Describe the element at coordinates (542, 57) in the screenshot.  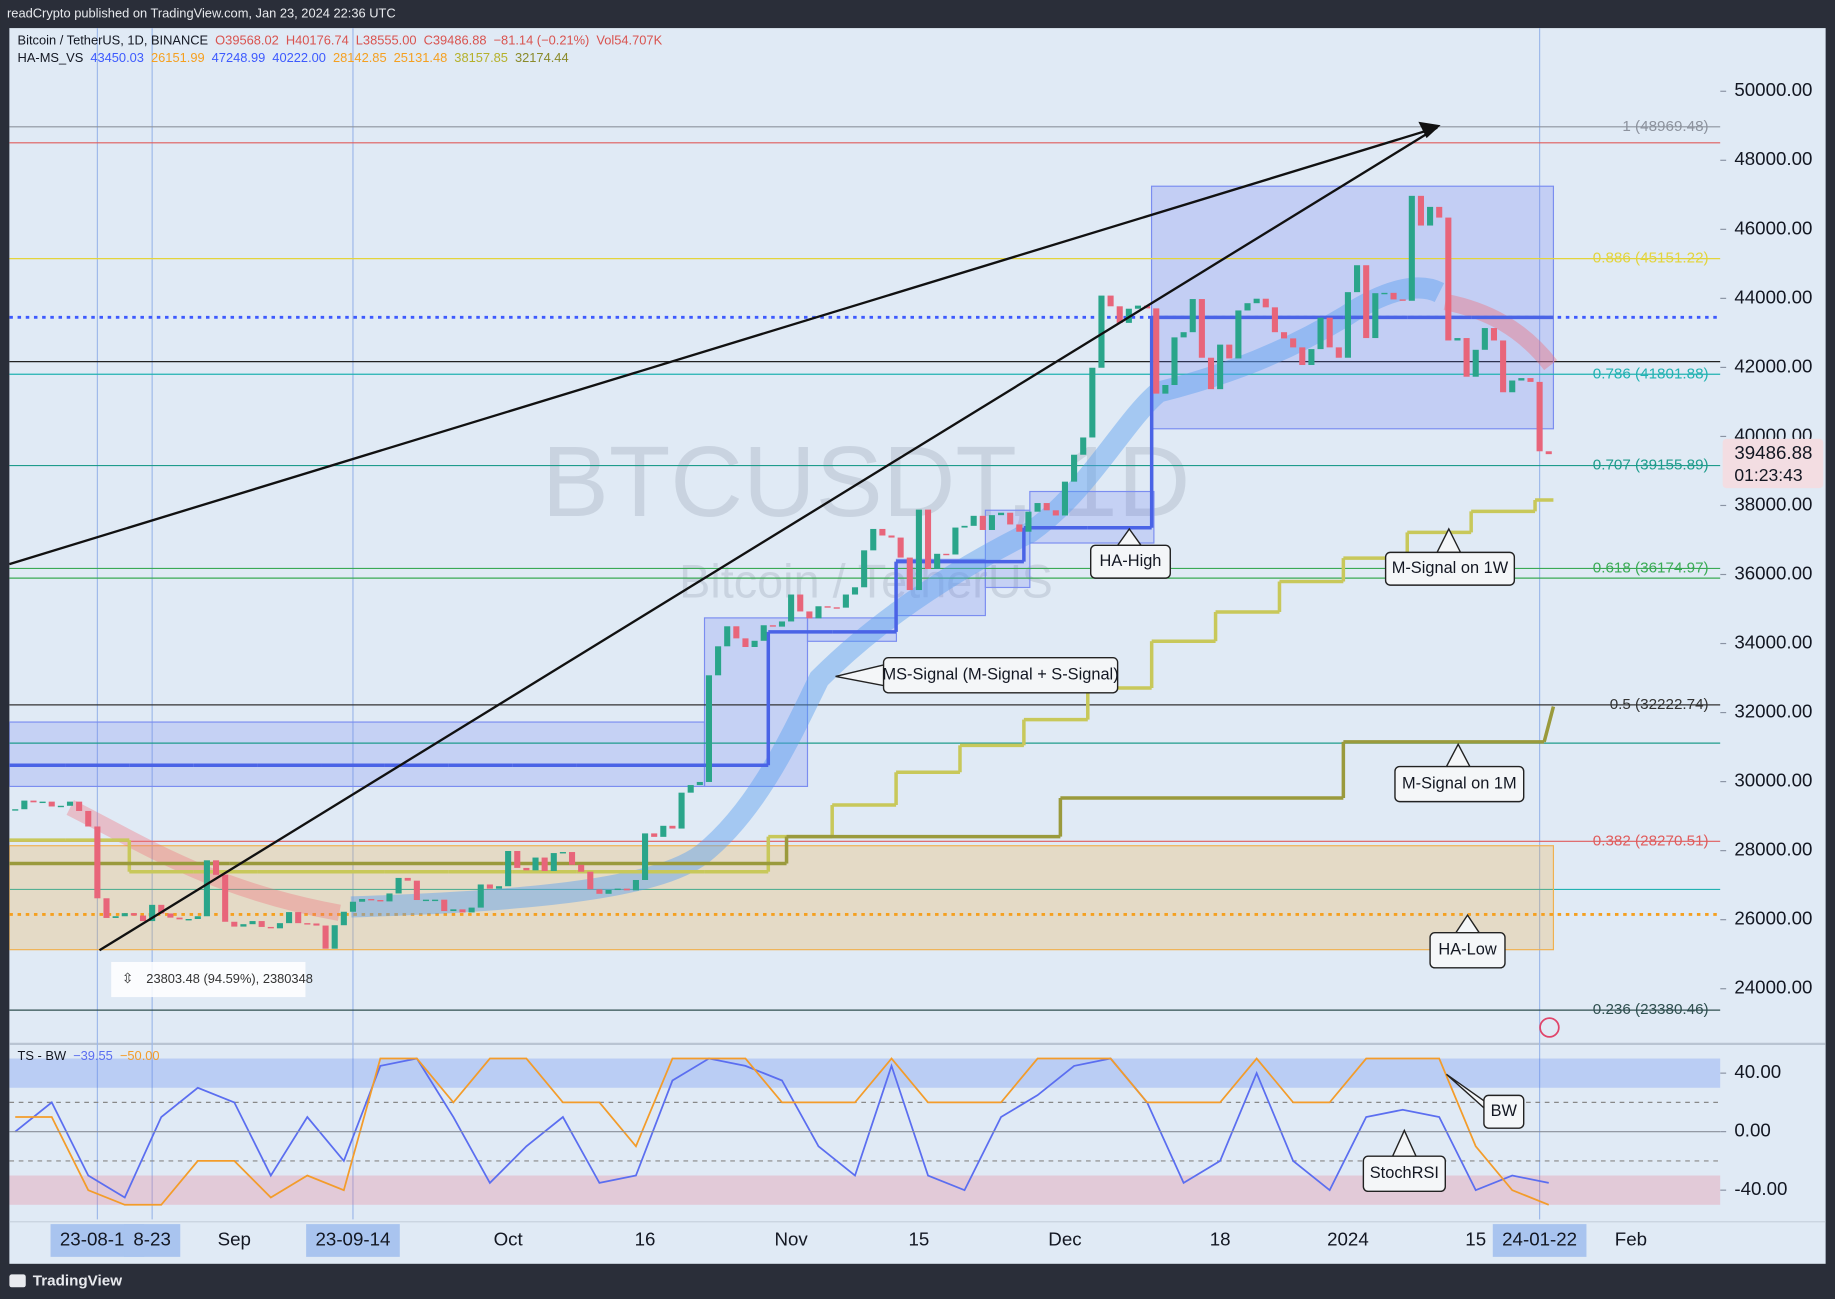
I see `legend-text: 32174.44` at that location.